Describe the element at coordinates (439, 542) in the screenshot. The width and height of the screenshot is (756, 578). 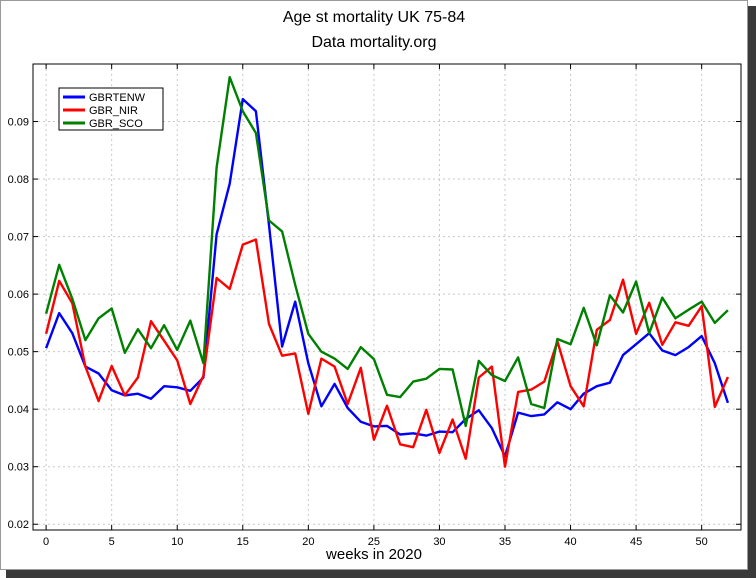
I see `x-tick-label: 30` at that location.